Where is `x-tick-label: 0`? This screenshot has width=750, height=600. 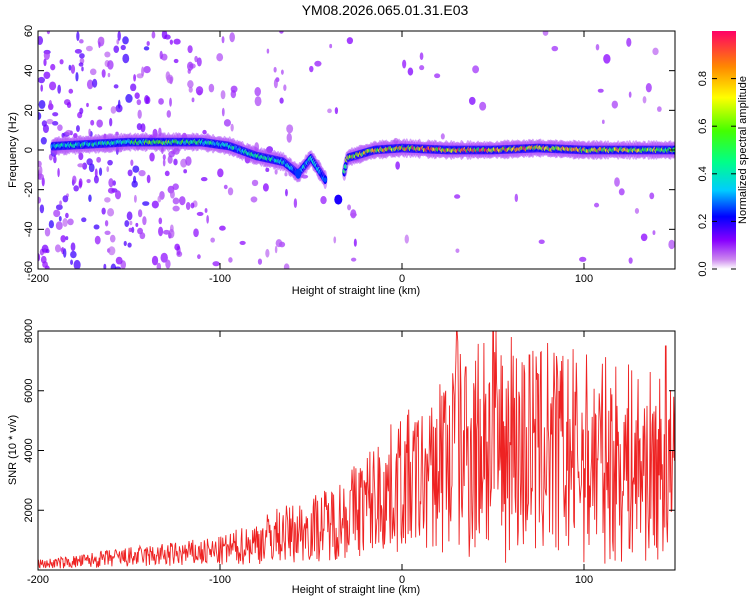 x-tick-label: 0 is located at coordinates (402, 279).